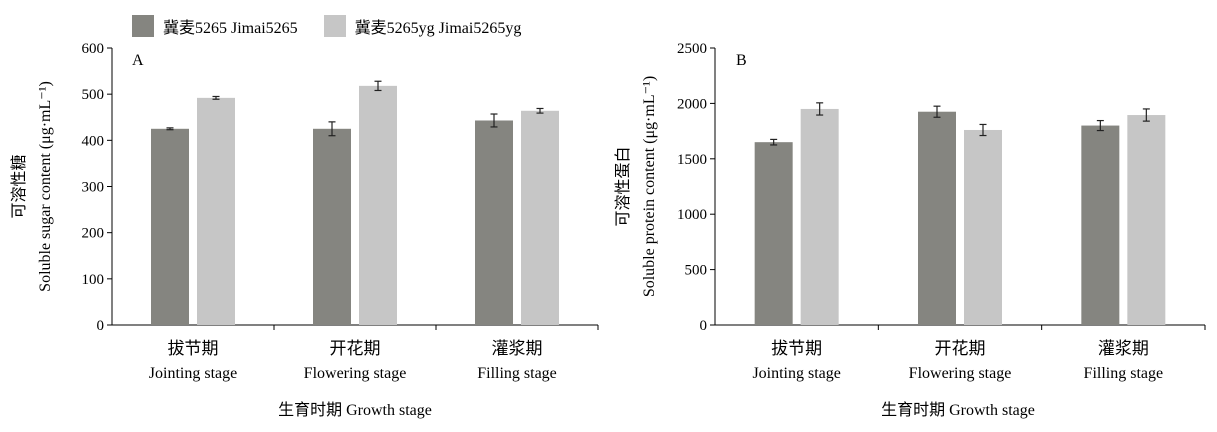 Image resolution: width=1217 pixels, height=432 pixels. What do you see at coordinates (19, 186) in the screenshot?
I see `sugar-y-axis-title-zh: 可溶性糖` at bounding box center [19, 186].